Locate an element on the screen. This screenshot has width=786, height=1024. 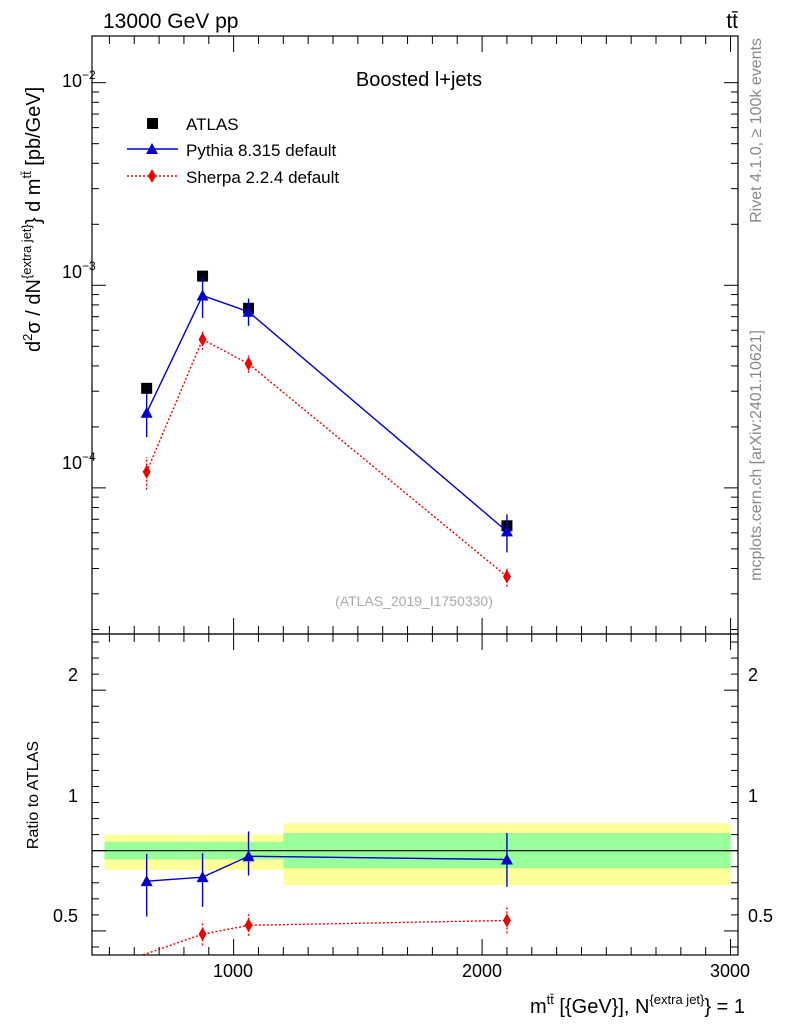
main-line-triangle is located at coordinates (327, 413).